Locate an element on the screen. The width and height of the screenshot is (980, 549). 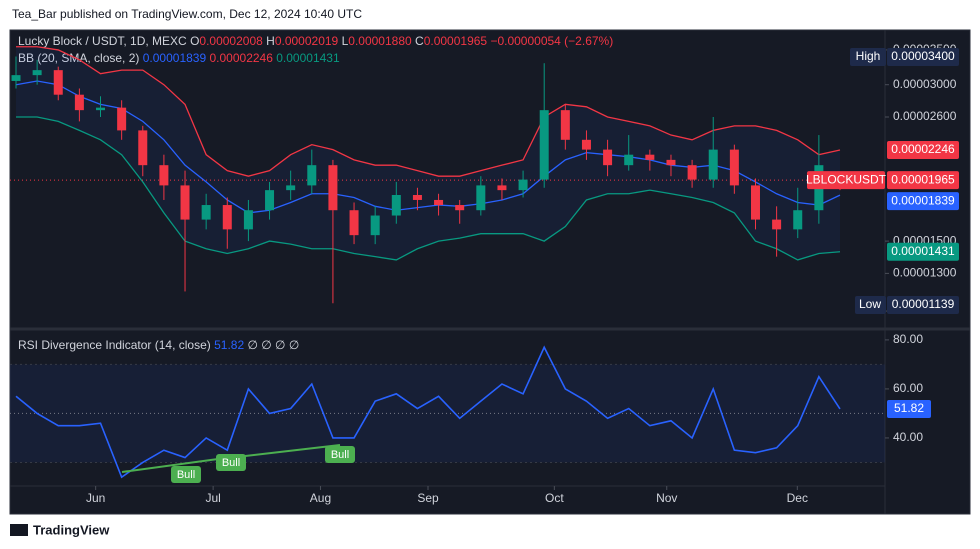
high-value: 0.00003400 is located at coordinates (923, 56).